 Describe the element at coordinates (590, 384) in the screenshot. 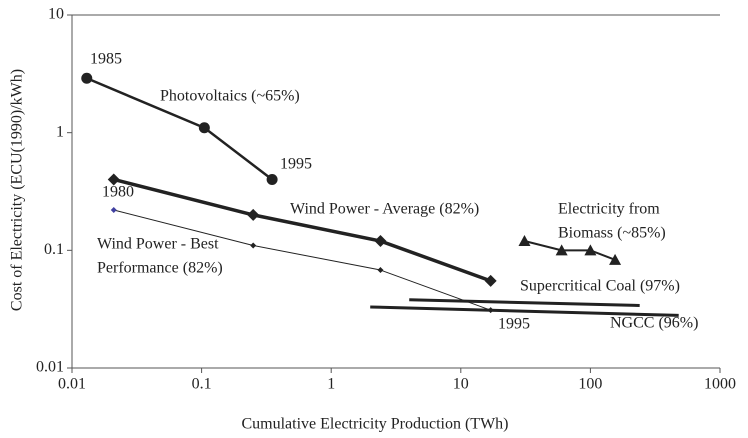

I see `x-tick-label: 100` at that location.